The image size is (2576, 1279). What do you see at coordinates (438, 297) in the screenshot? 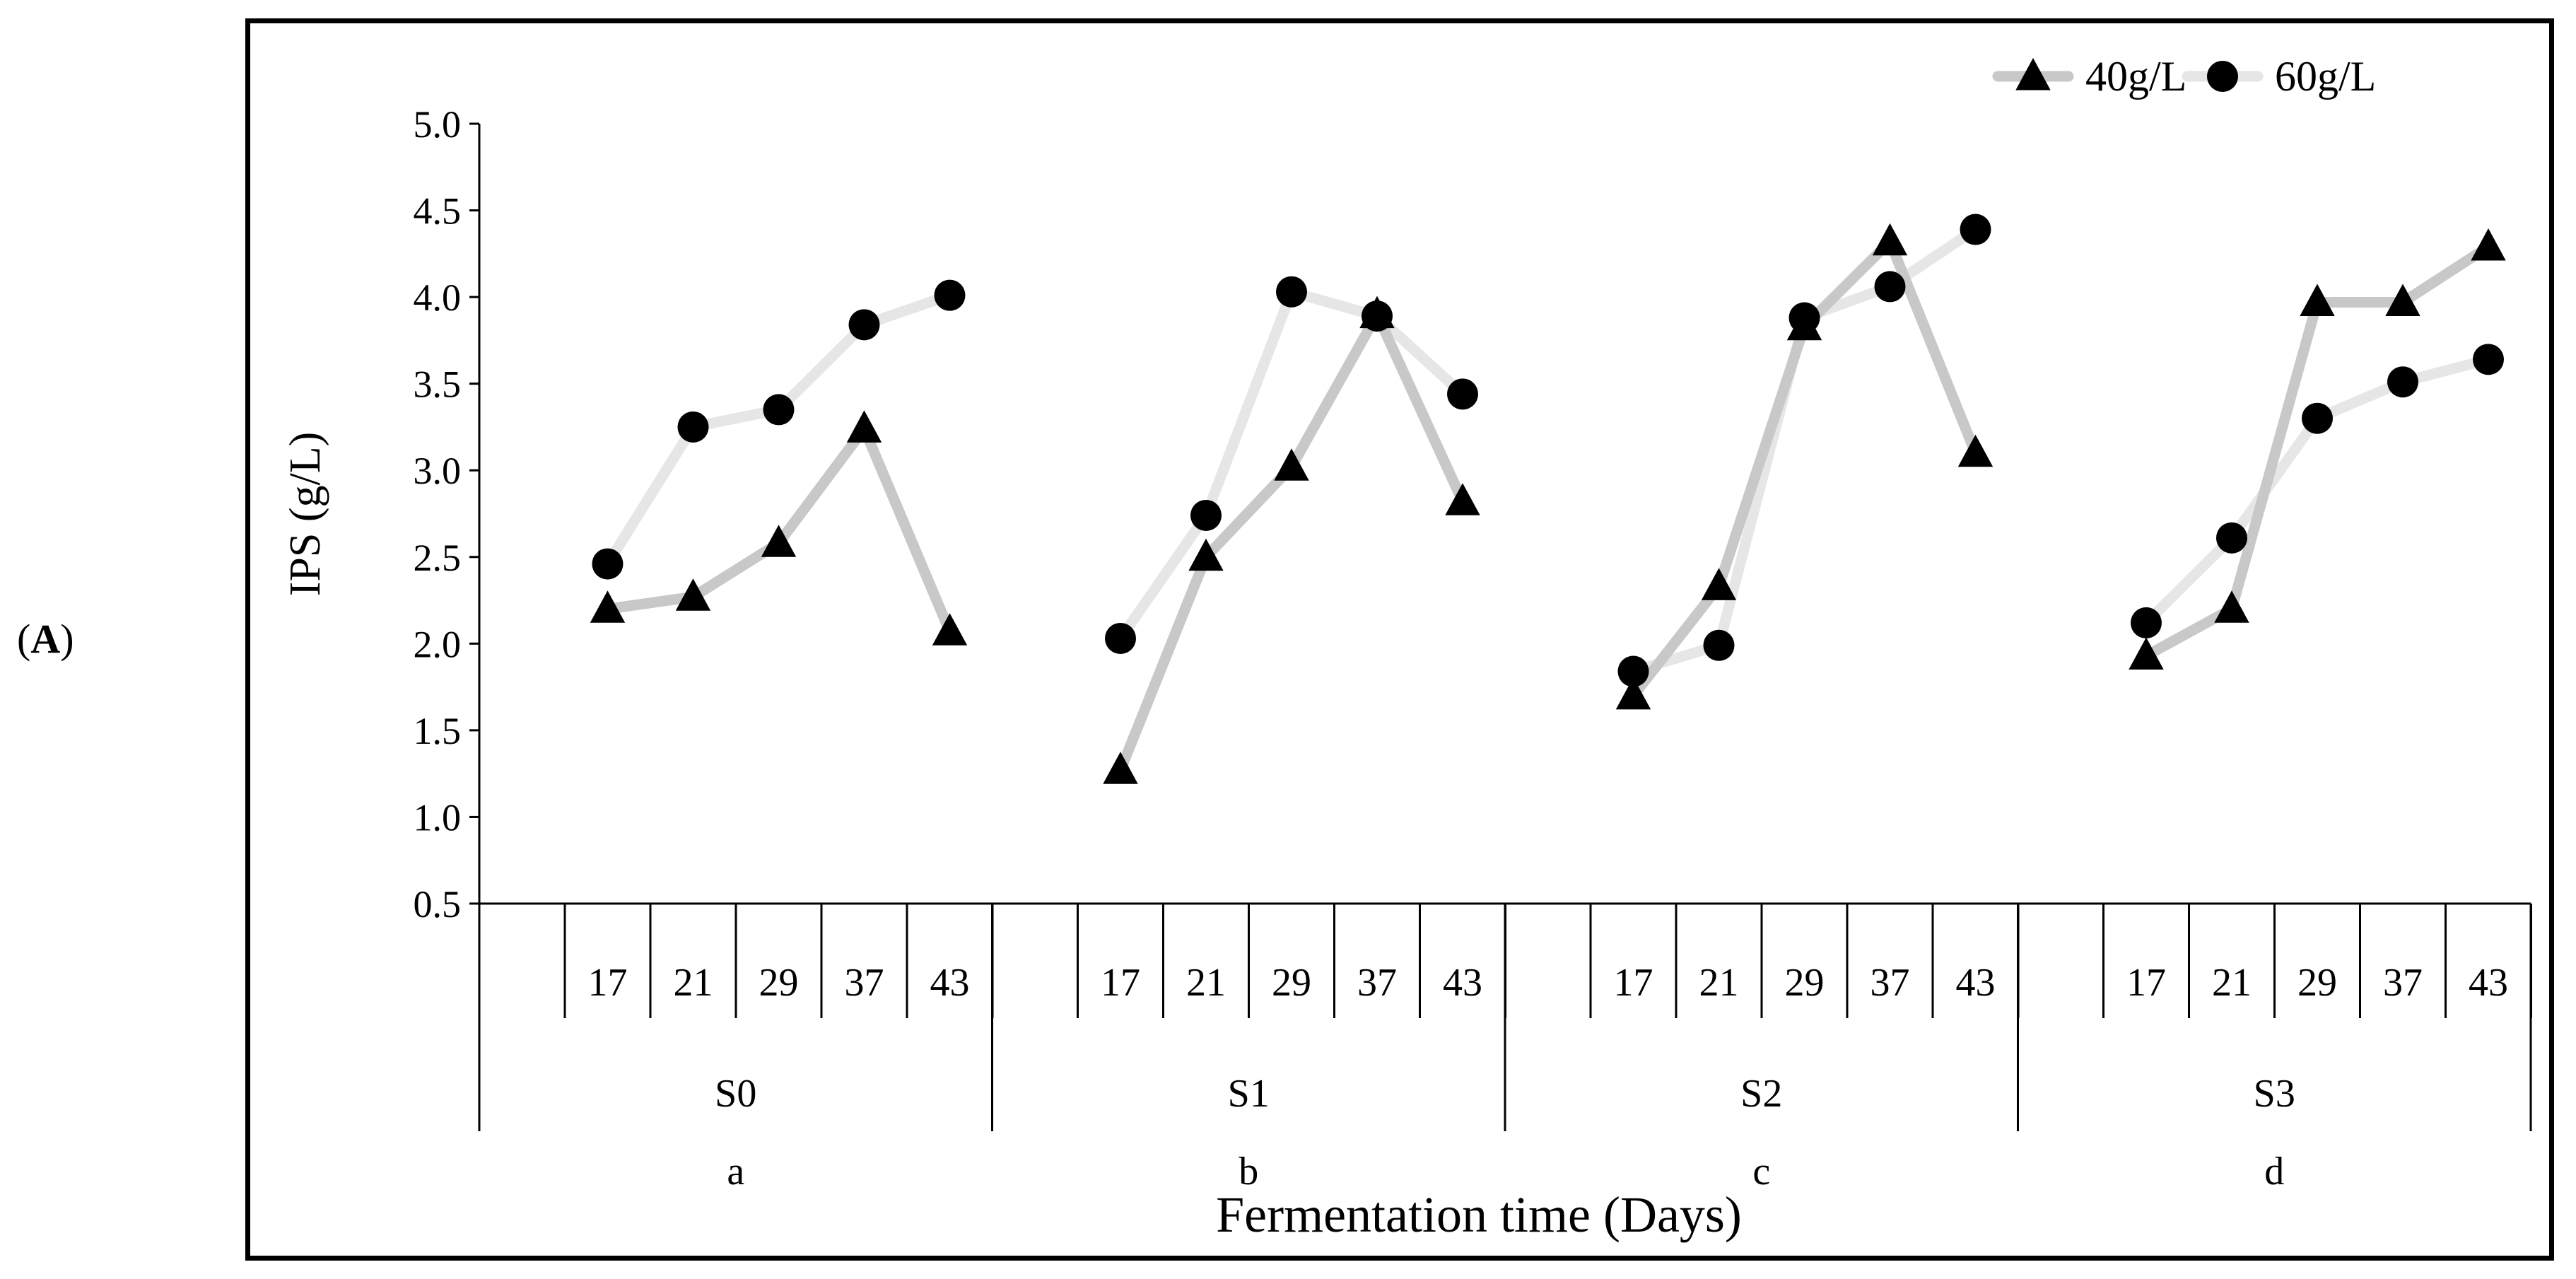
I see `y-tick-label: 4.0` at bounding box center [438, 297].